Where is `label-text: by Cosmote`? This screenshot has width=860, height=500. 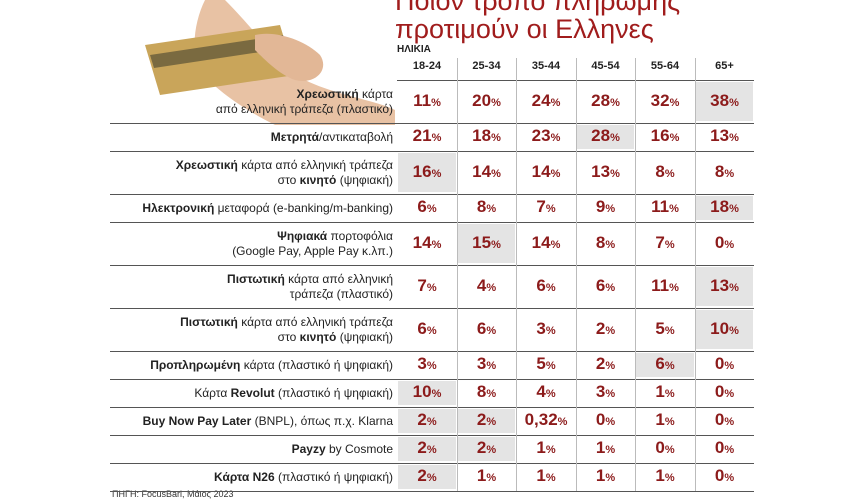 label-text: by Cosmote is located at coordinates (359, 448).